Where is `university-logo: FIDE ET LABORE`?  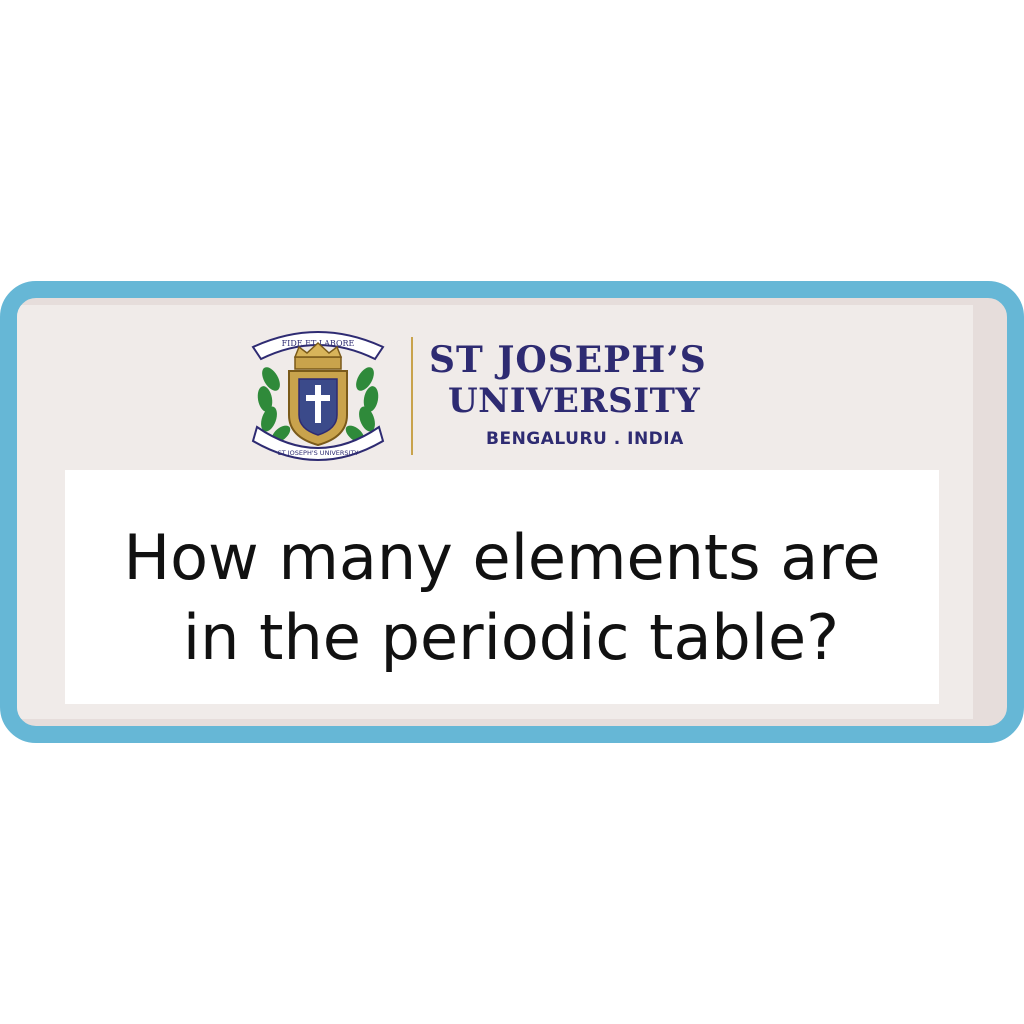 university-logo: FIDE ET LABORE is located at coordinates (503, 394).